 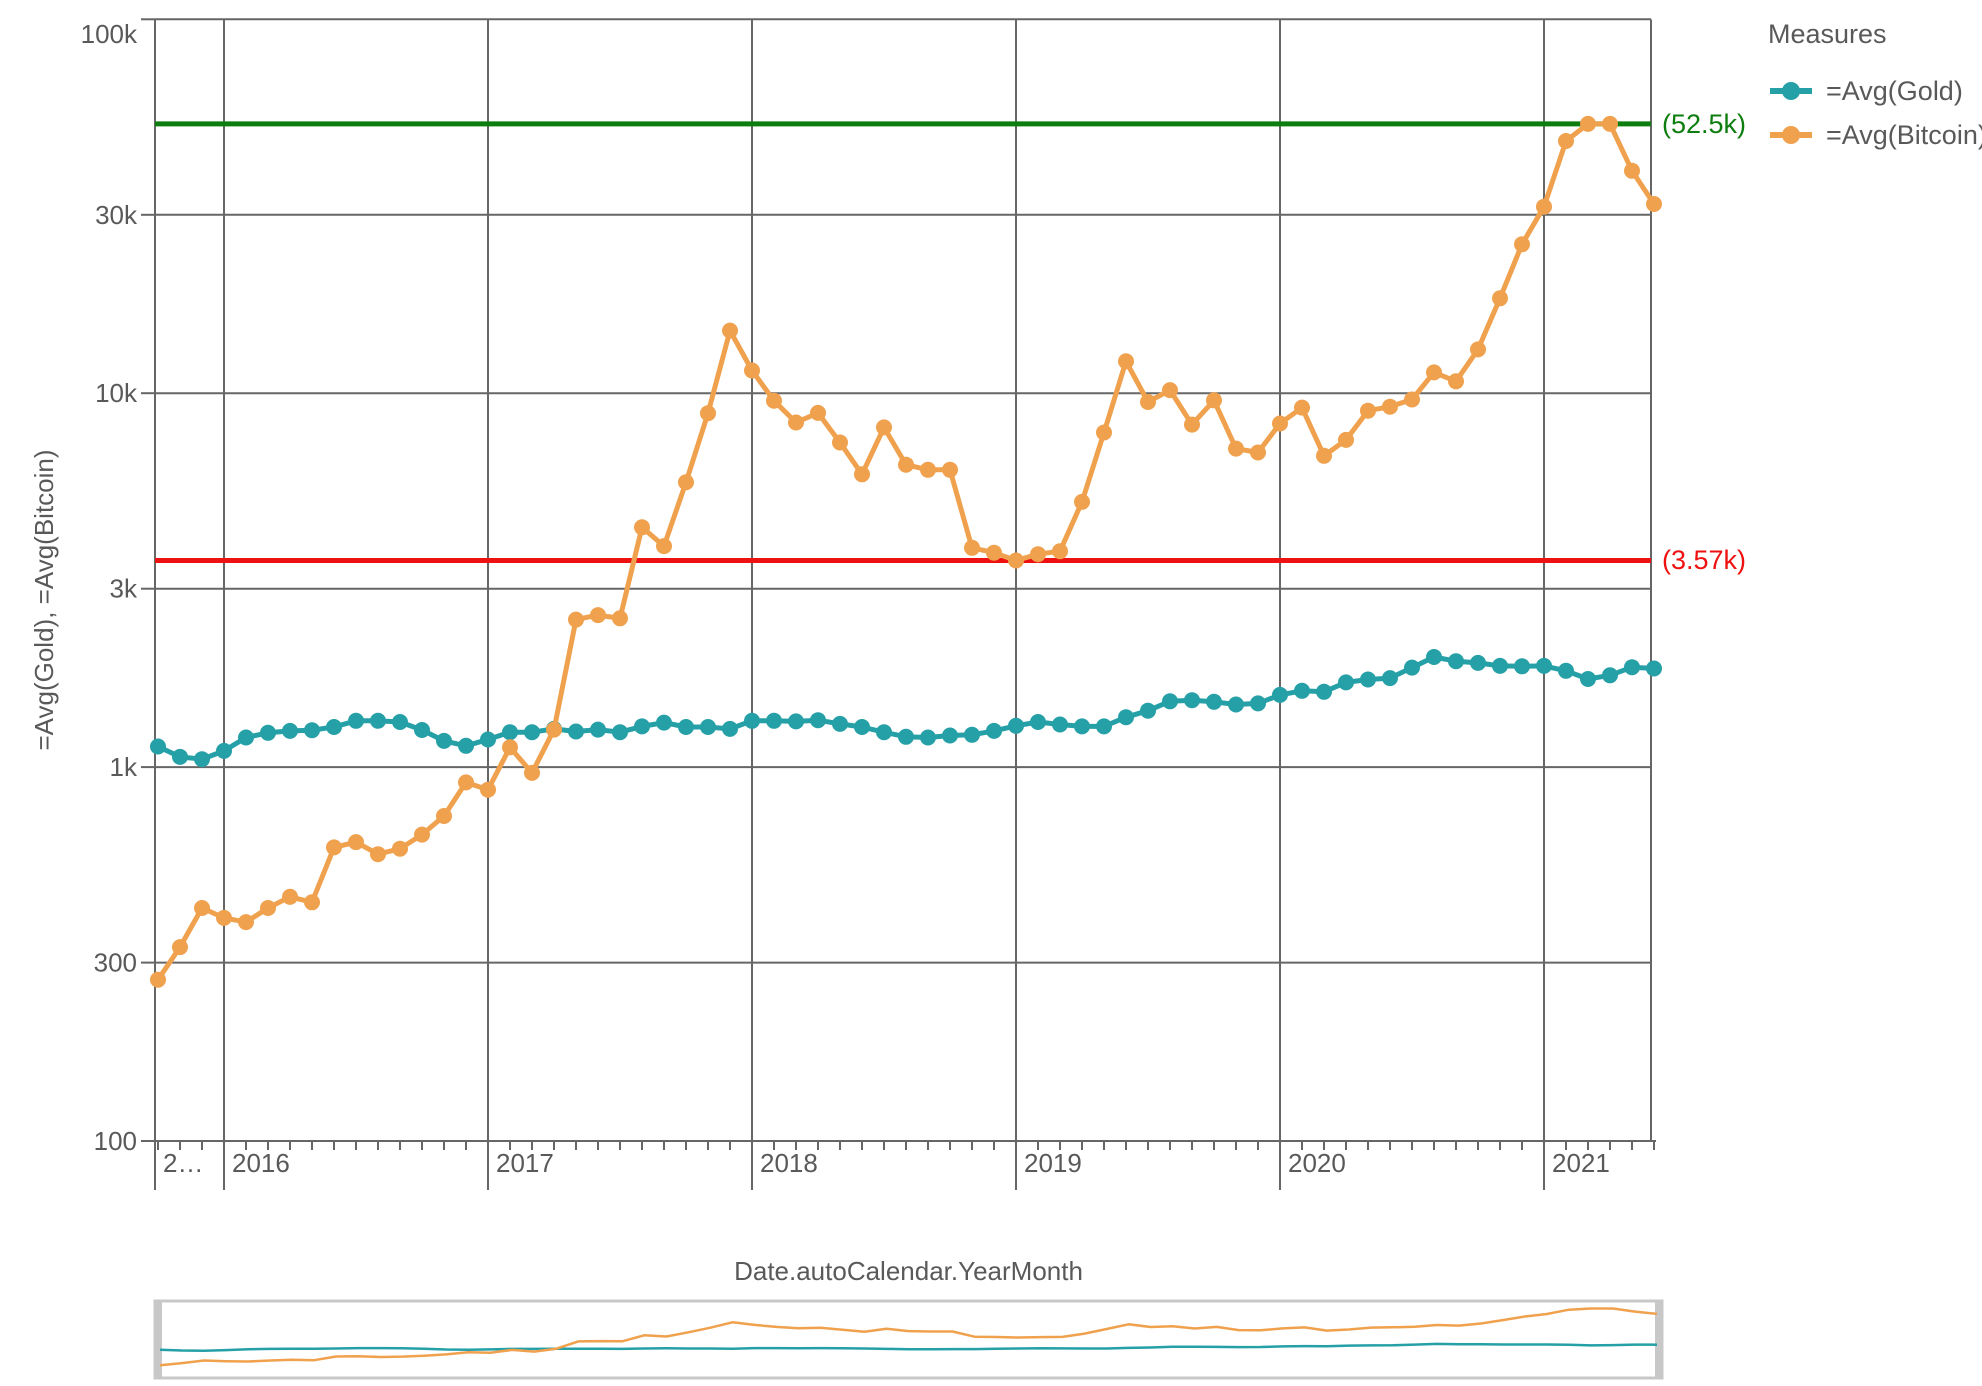 I want to click on mini-chart-box, so click(x=908, y=1339).